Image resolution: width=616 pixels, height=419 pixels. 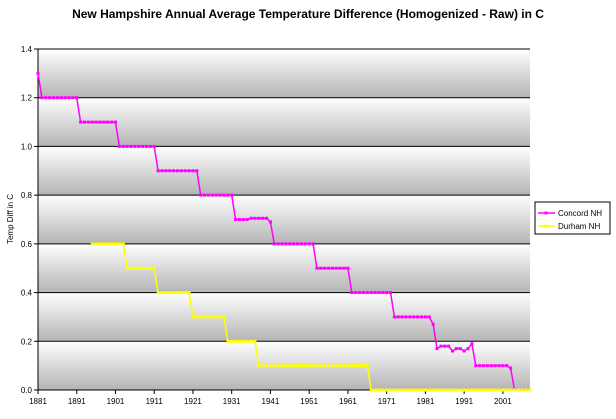 I want to click on legend-marker-concord, so click(x=546, y=213).